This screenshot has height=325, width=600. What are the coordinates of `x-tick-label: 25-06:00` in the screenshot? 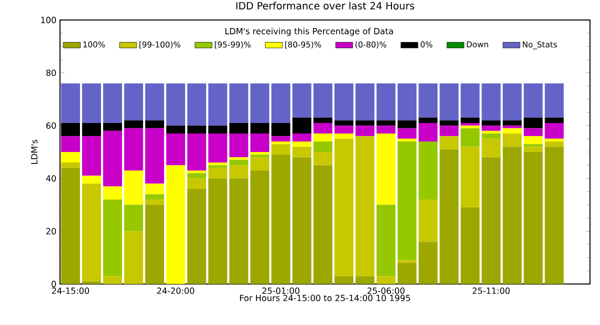 It's located at (386, 291).